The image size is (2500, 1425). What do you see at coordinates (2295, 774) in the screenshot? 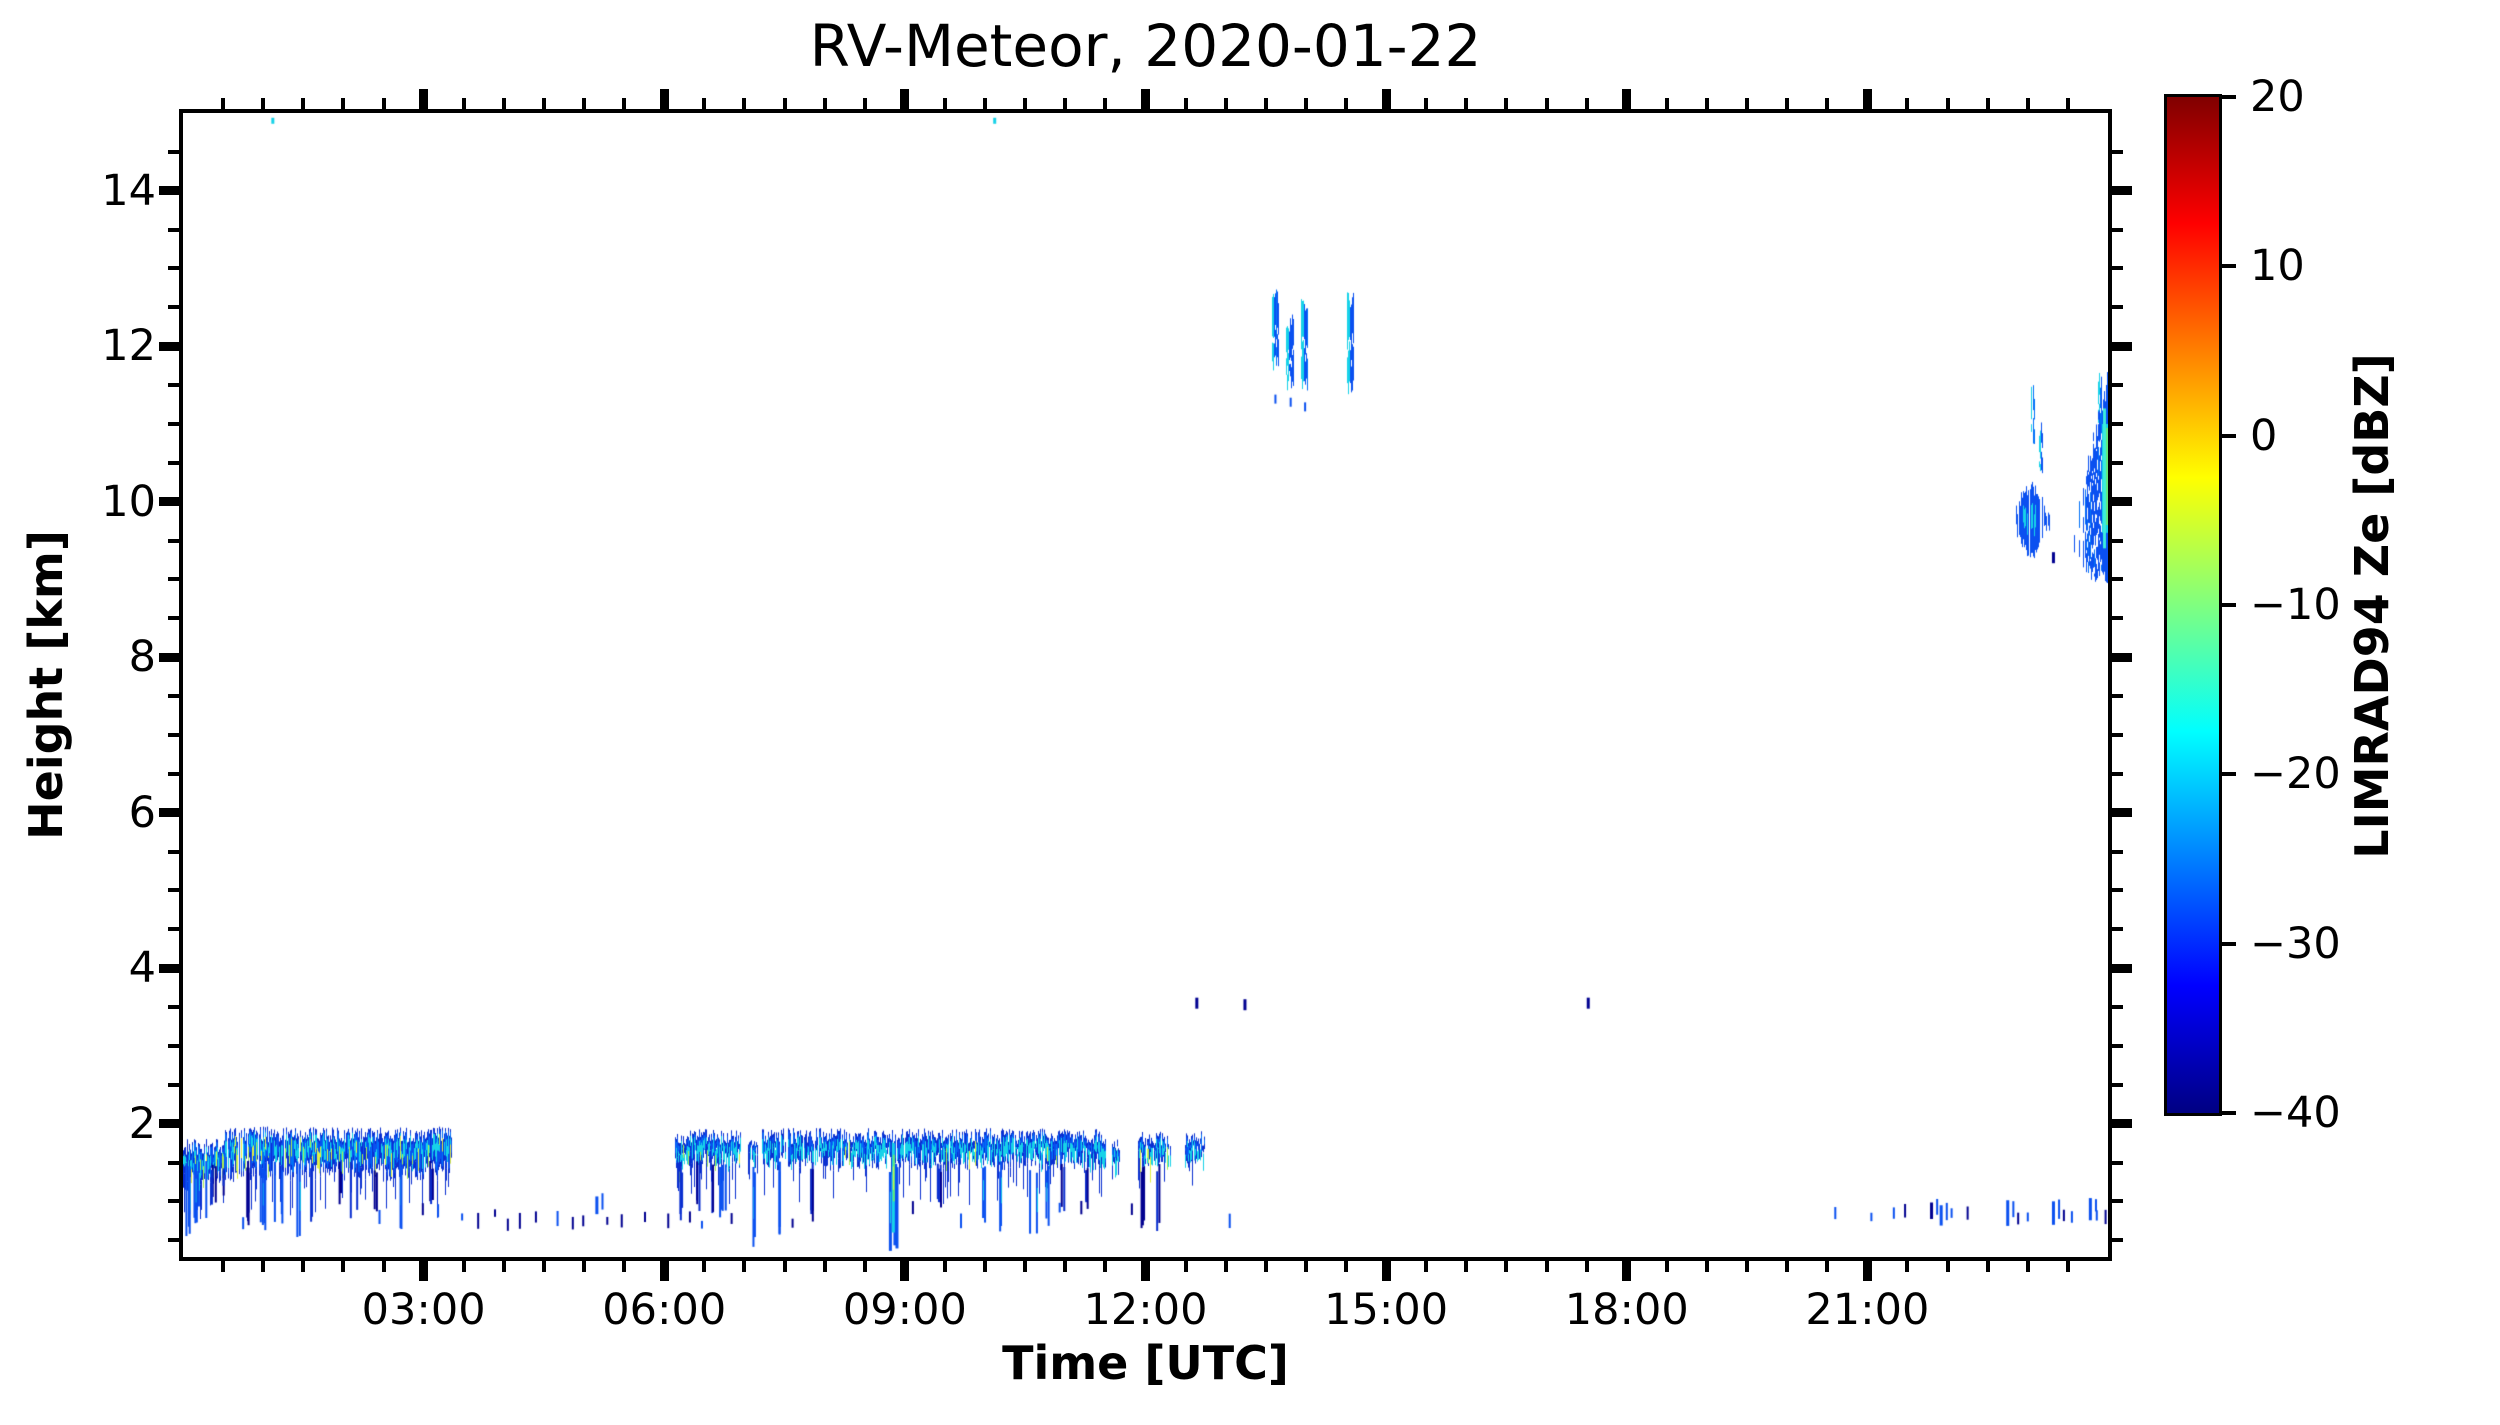
I see `colorbar-tick-label: −20` at bounding box center [2295, 774].